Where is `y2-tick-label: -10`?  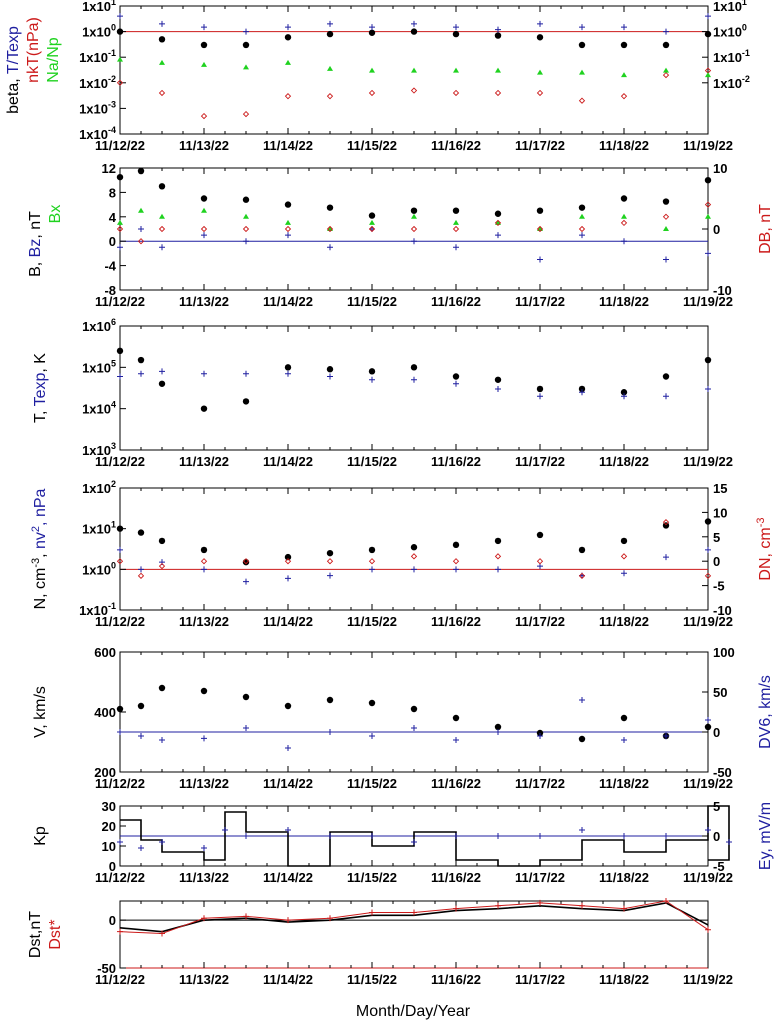 y2-tick-label: -10 is located at coordinates (722, 610).